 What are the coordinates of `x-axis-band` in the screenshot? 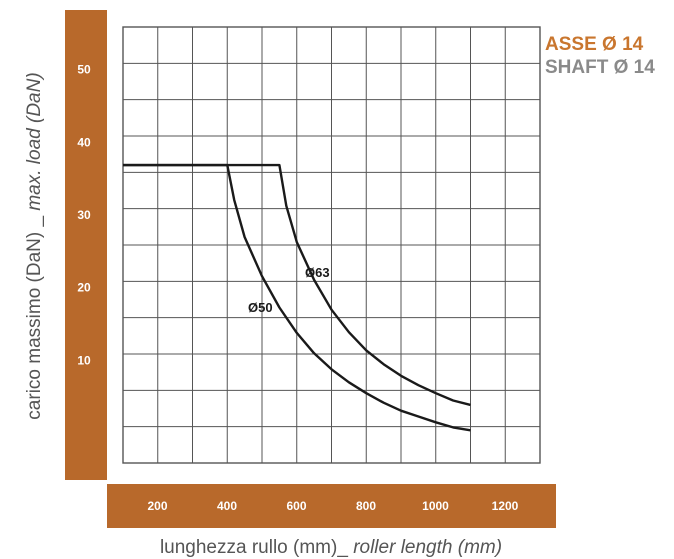 It's located at (331, 506).